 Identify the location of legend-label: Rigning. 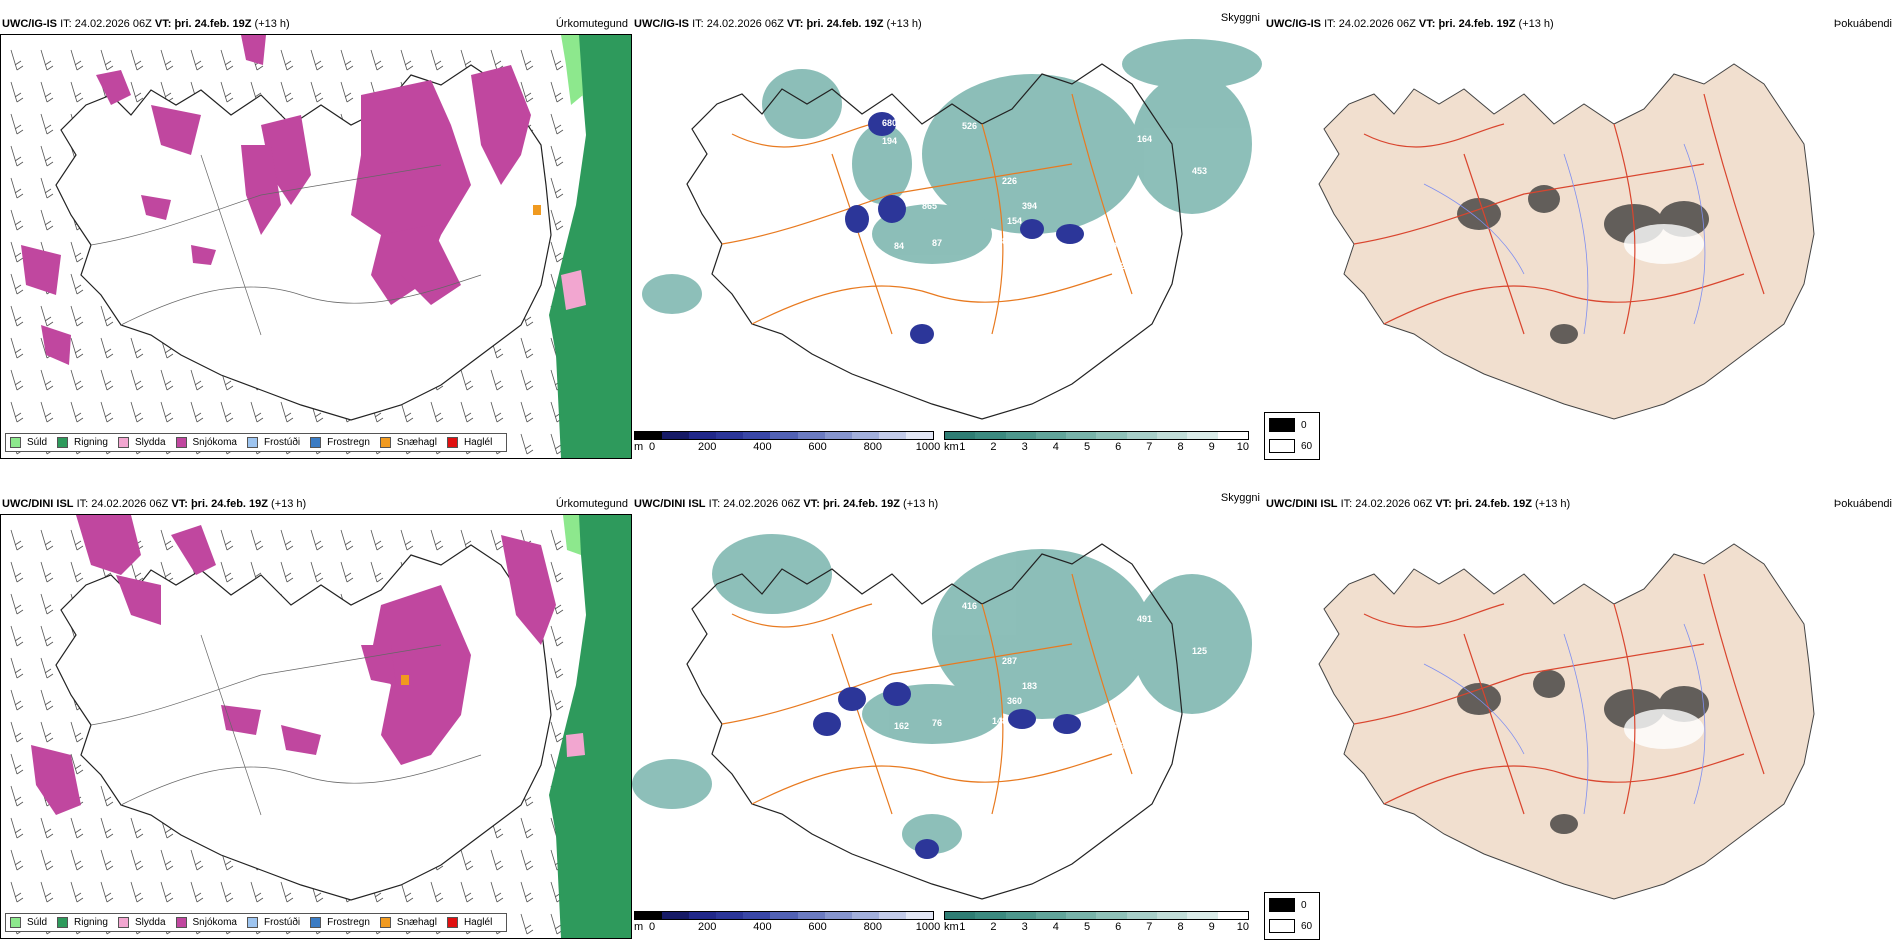
(91, 922).